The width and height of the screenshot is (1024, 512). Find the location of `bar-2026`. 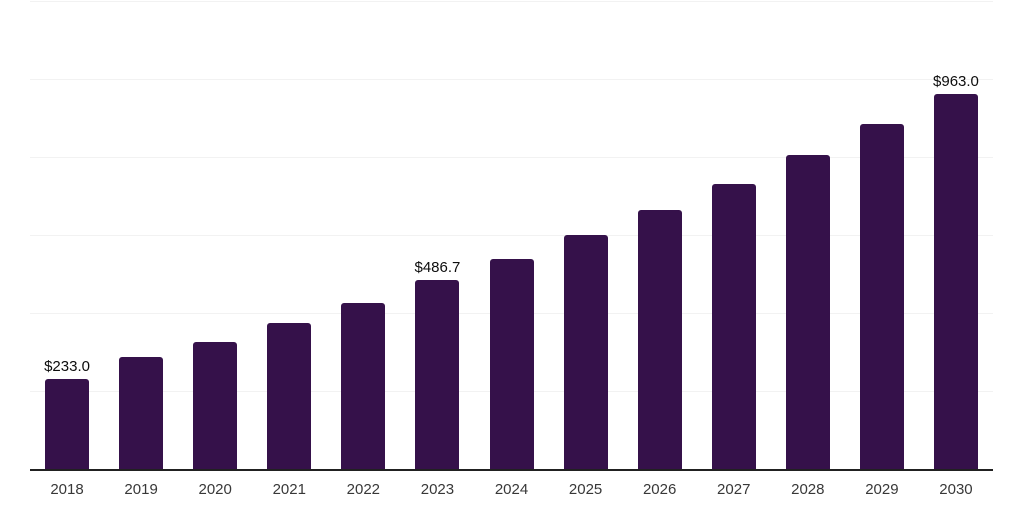

bar-2026 is located at coordinates (659, 339).